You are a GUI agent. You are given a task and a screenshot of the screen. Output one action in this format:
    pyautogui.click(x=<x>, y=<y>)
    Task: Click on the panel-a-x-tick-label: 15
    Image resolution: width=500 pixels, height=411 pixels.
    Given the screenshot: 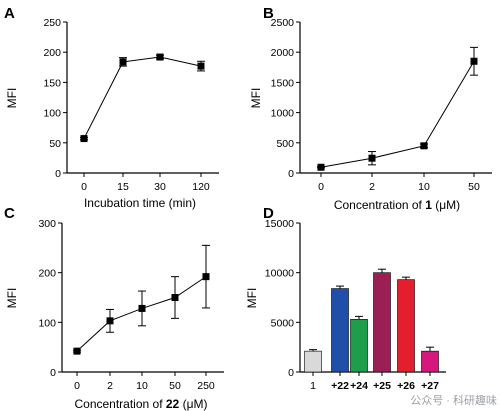 What is the action you would take?
    pyautogui.click(x=123, y=187)
    